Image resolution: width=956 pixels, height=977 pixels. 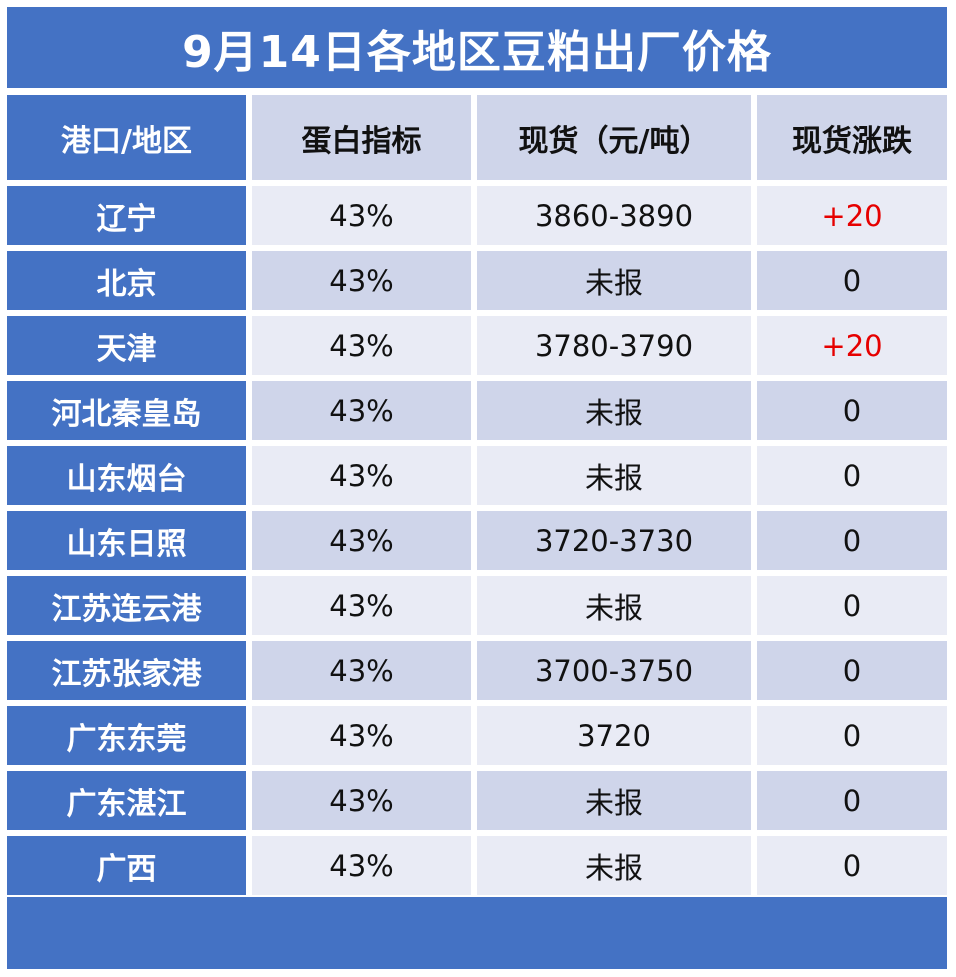 What do you see at coordinates (126, 410) in the screenshot?
I see `region-cell: 河北秦皇岛` at bounding box center [126, 410].